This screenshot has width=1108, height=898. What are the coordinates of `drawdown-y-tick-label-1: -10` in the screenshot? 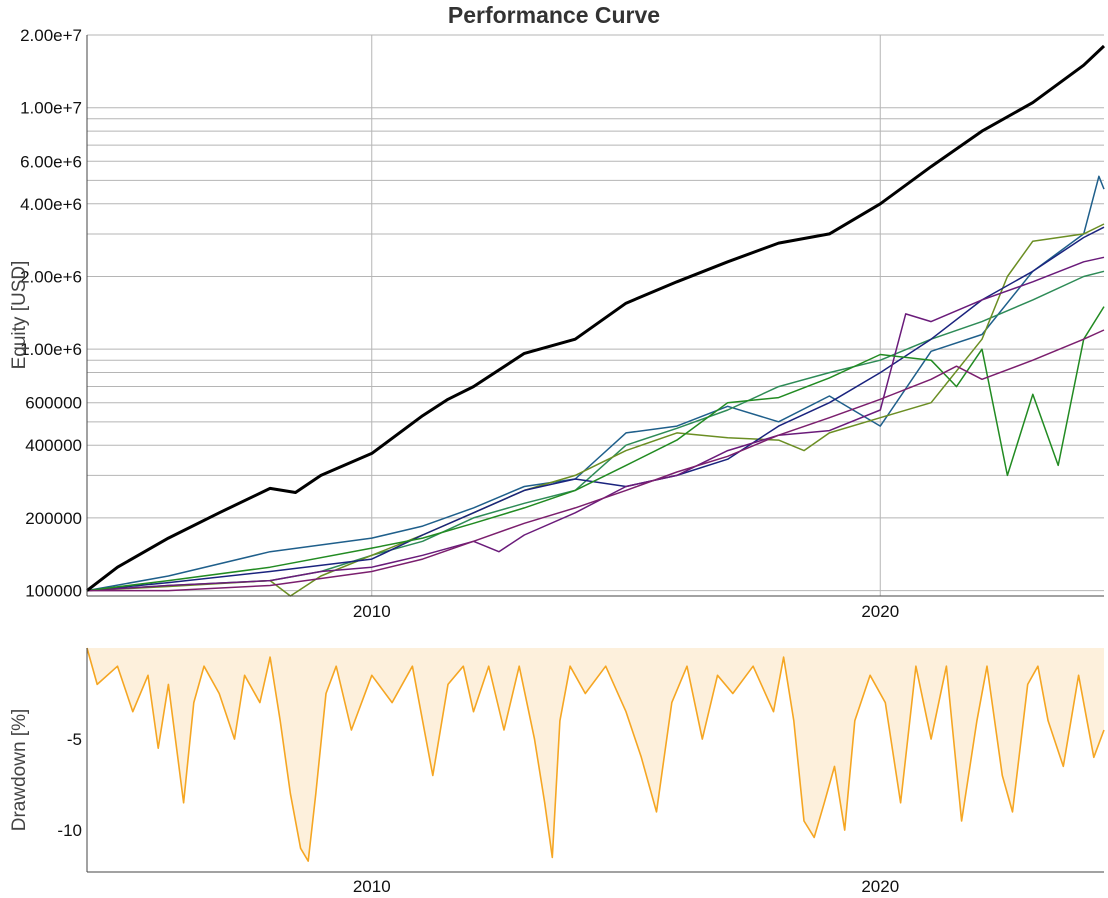 It's located at (69, 830).